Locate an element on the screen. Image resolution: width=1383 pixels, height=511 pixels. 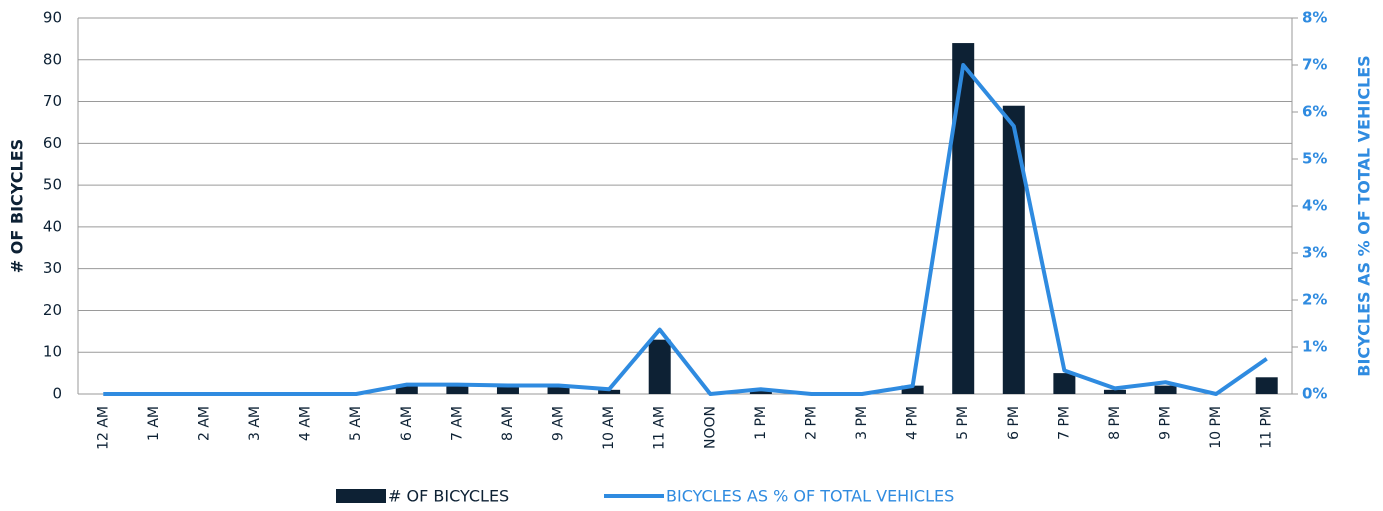
x-tick-label: 4 AM is located at coordinates (306, 423).